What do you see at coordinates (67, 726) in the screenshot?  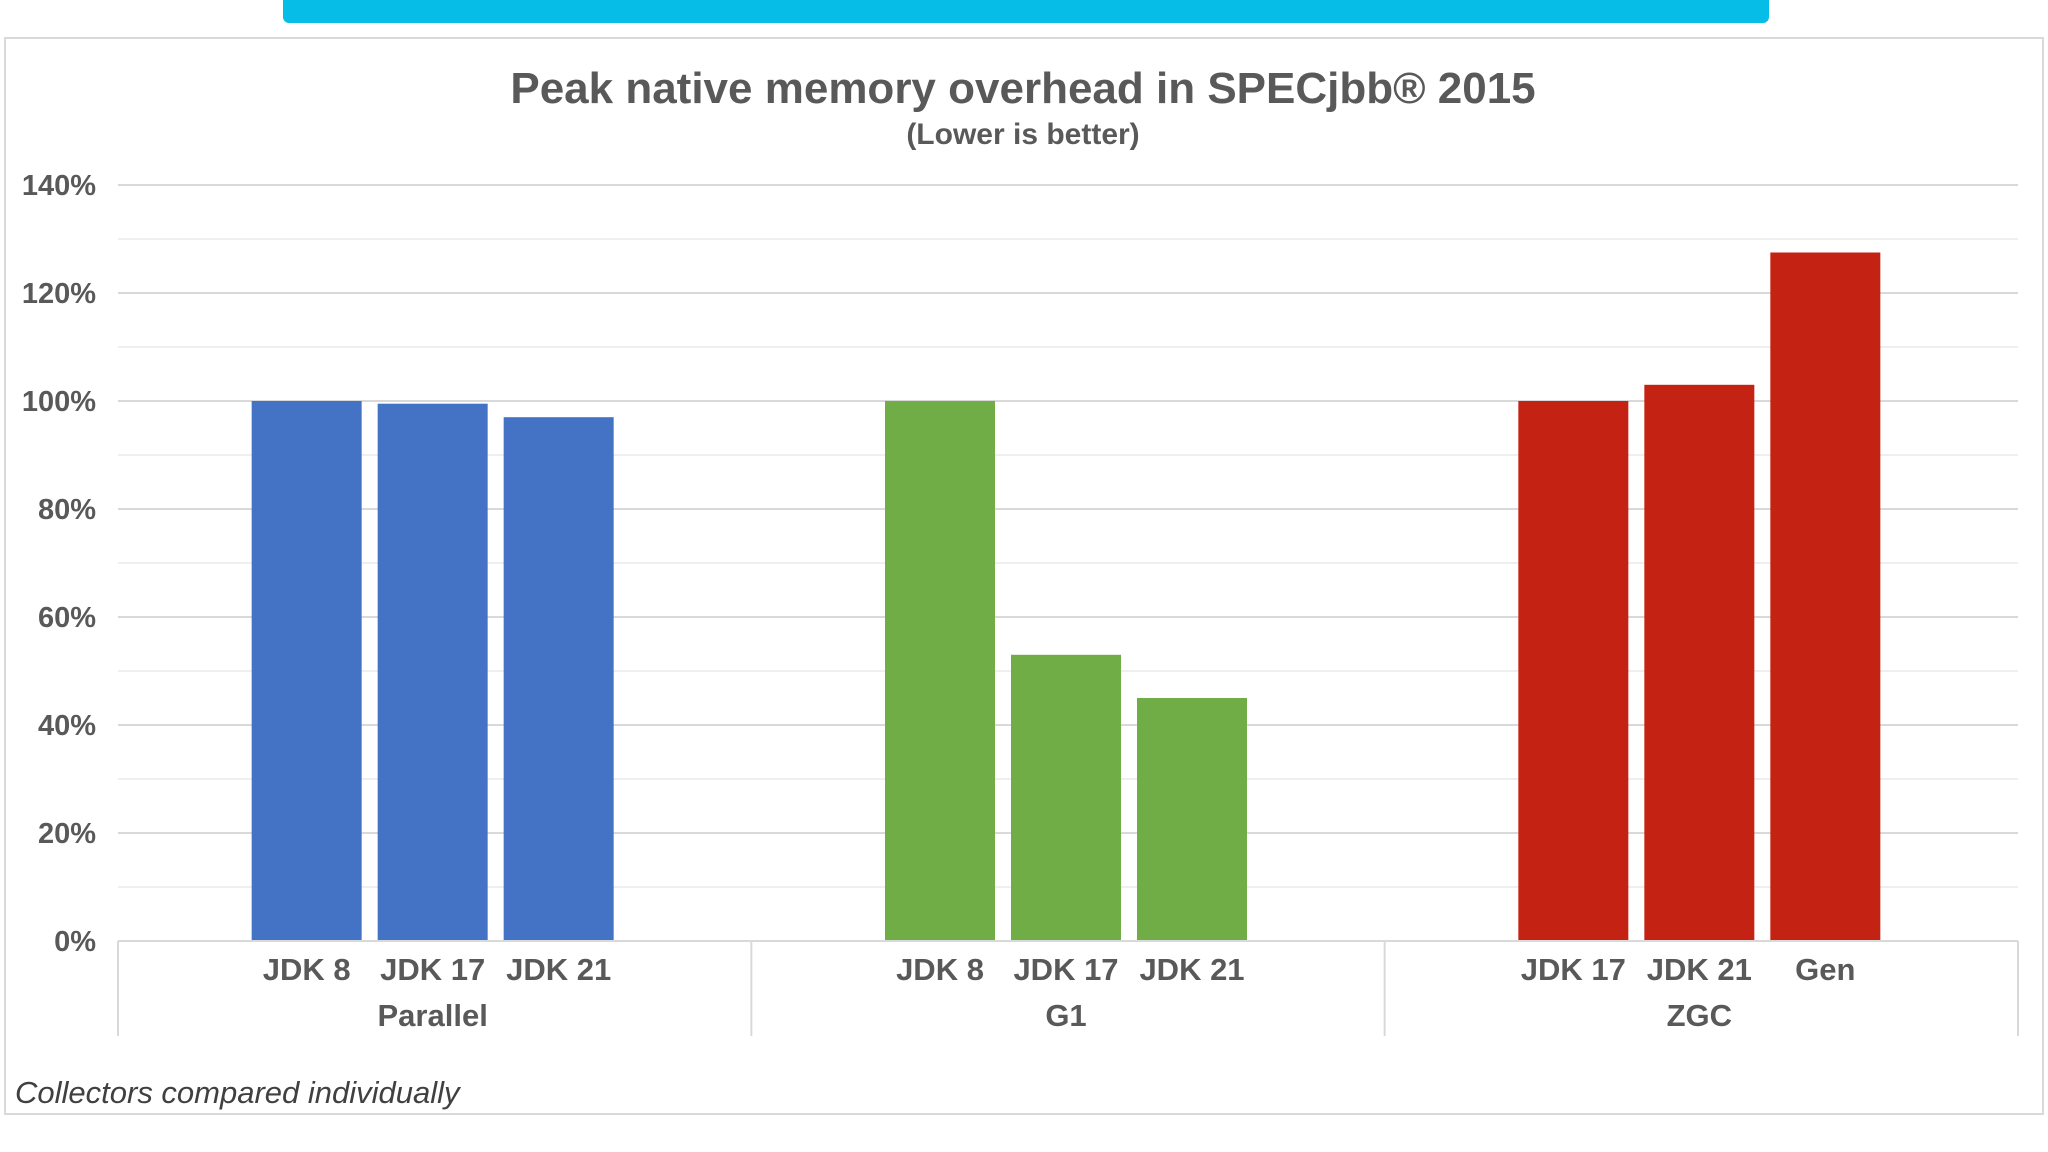 I see `y-tick-label: 40%` at bounding box center [67, 726].